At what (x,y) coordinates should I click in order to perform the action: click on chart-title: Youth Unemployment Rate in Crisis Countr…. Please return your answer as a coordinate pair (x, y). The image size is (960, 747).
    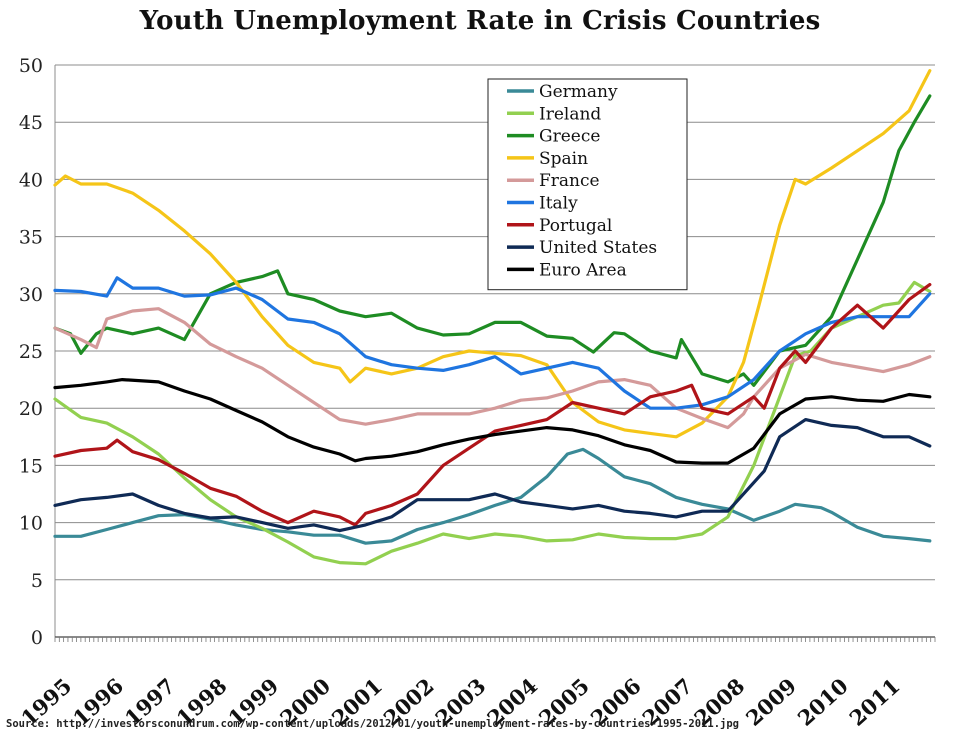
    Looking at the image, I should click on (480, 21).